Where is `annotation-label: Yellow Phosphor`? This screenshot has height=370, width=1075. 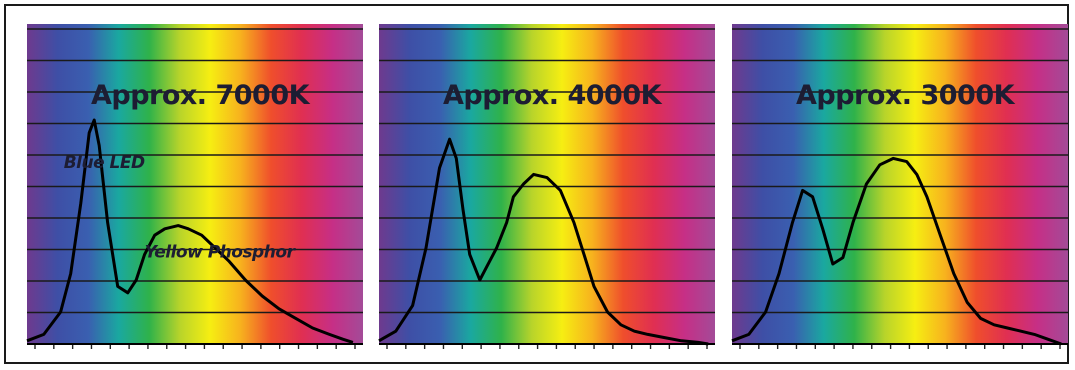
annotation-label: Yellow Phosphor is located at coordinates (221, 253).